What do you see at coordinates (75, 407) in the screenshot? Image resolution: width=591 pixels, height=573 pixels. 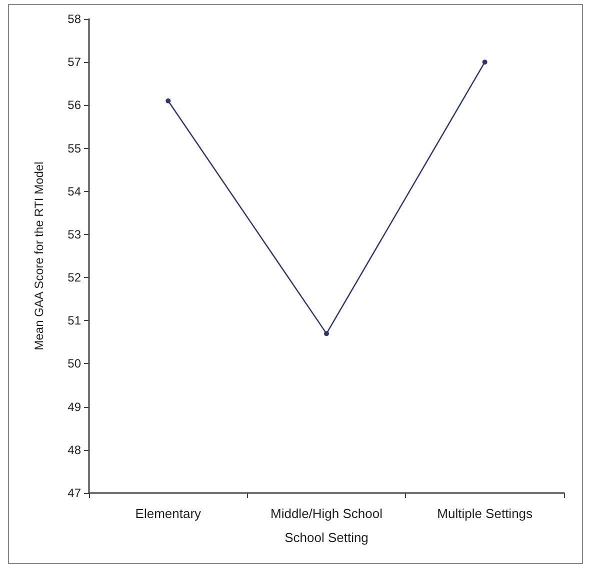 I see `y-tick-label: 49` at bounding box center [75, 407].